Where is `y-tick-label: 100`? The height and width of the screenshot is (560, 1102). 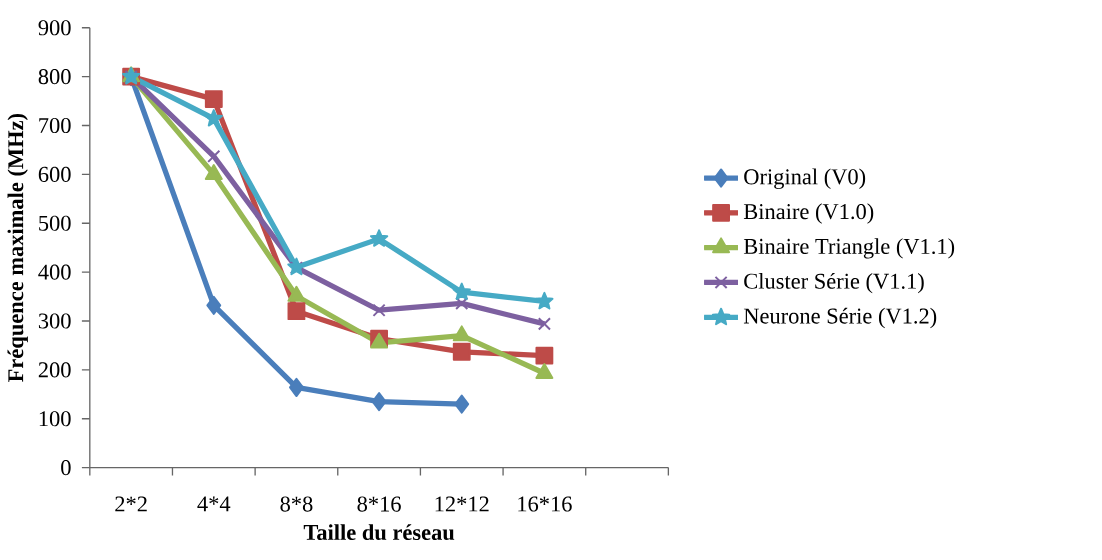
y-tick-label: 100 is located at coordinates (55, 419).